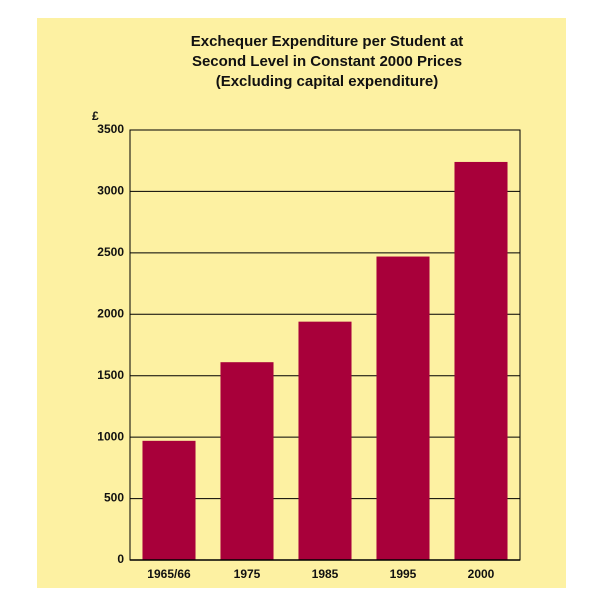 The image size is (604, 599). What do you see at coordinates (327, 61) in the screenshot?
I see `chart-title: Second Level in Constant 2000 Prices` at bounding box center [327, 61].